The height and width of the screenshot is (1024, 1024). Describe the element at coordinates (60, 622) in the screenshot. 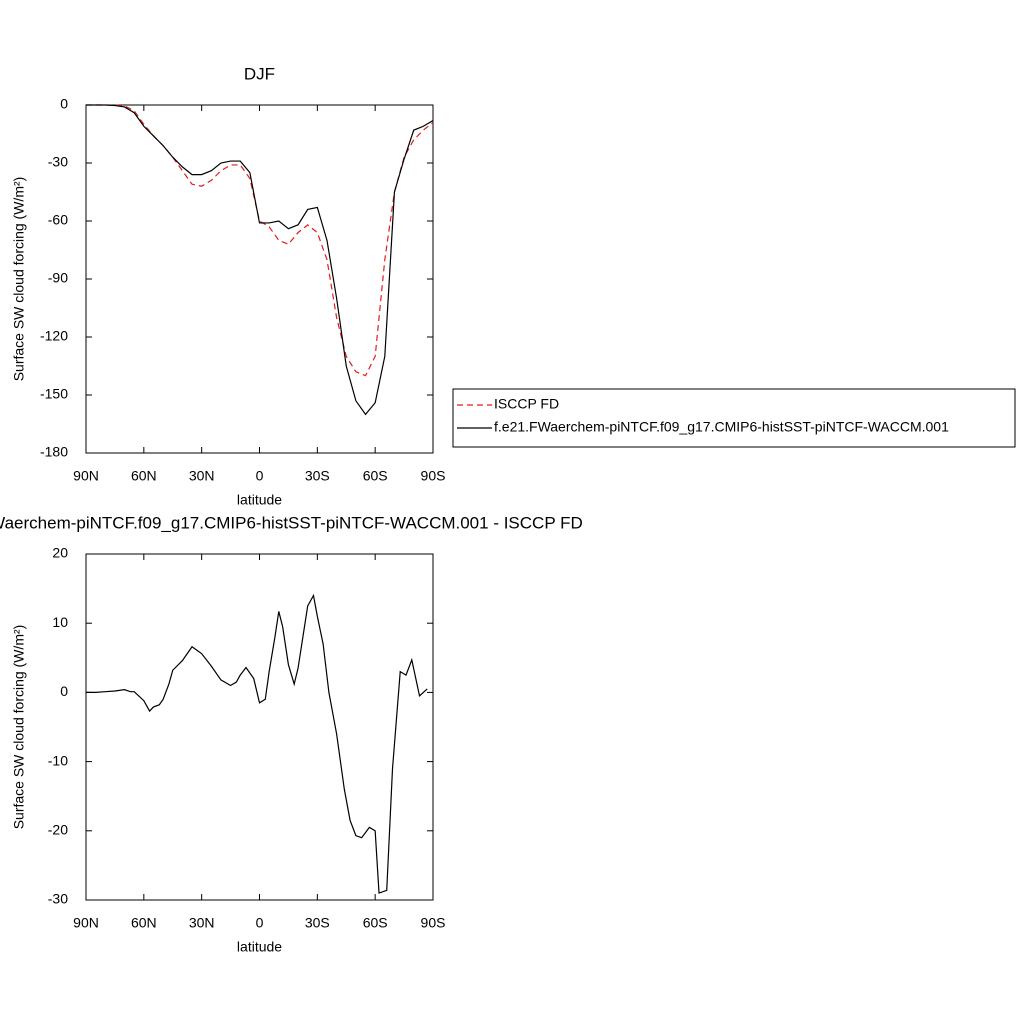

I see `y-tick-label: 10` at that location.